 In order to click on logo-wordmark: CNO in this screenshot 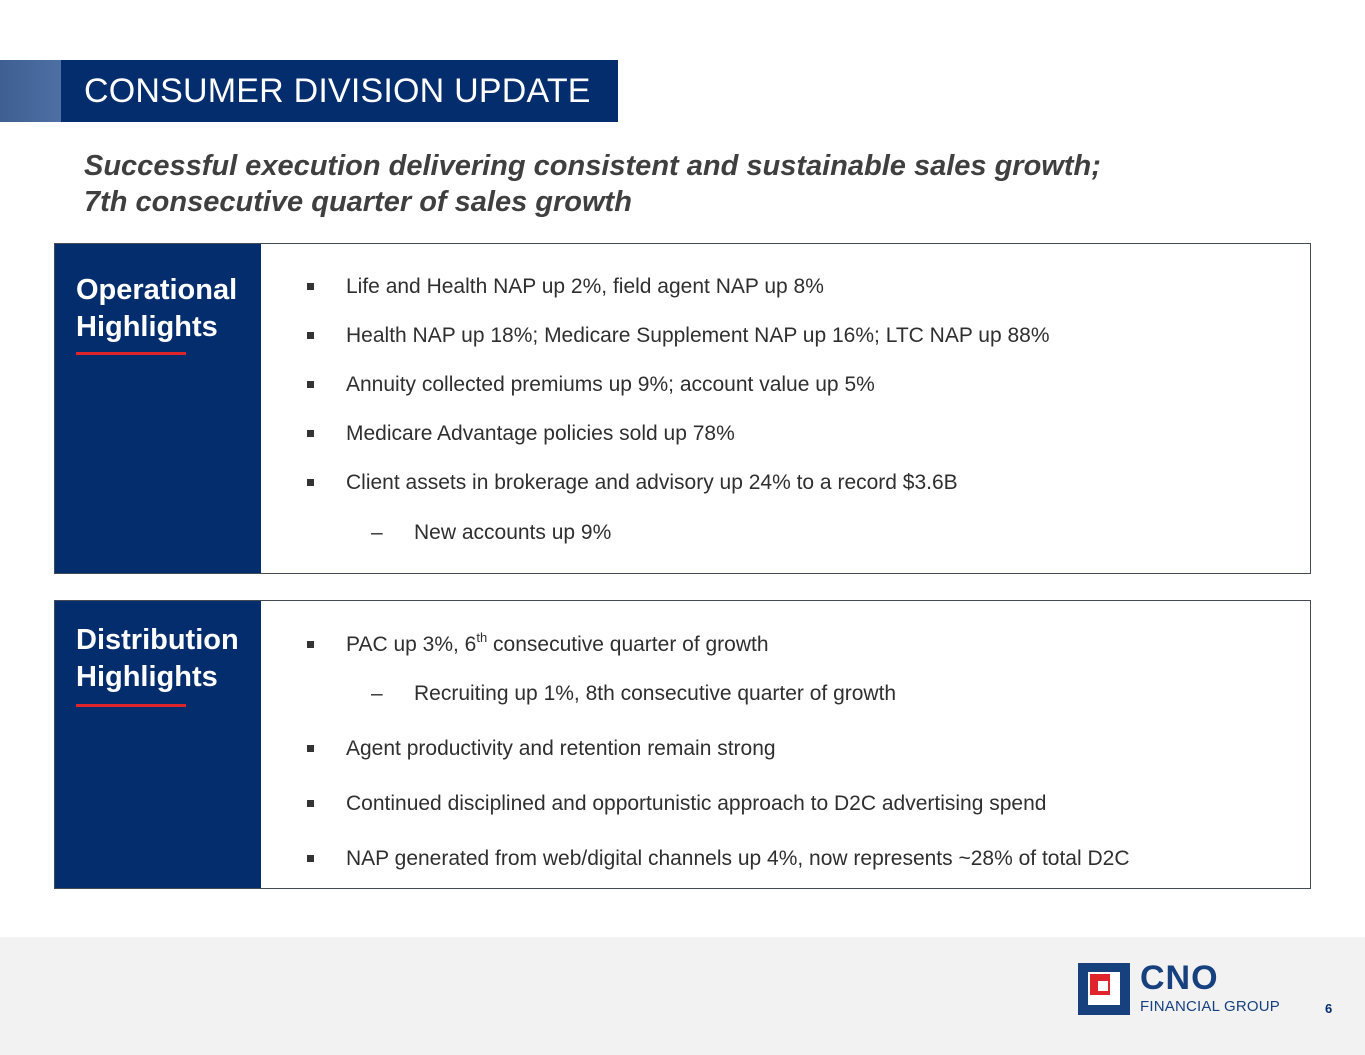, I will do `click(1179, 978)`.